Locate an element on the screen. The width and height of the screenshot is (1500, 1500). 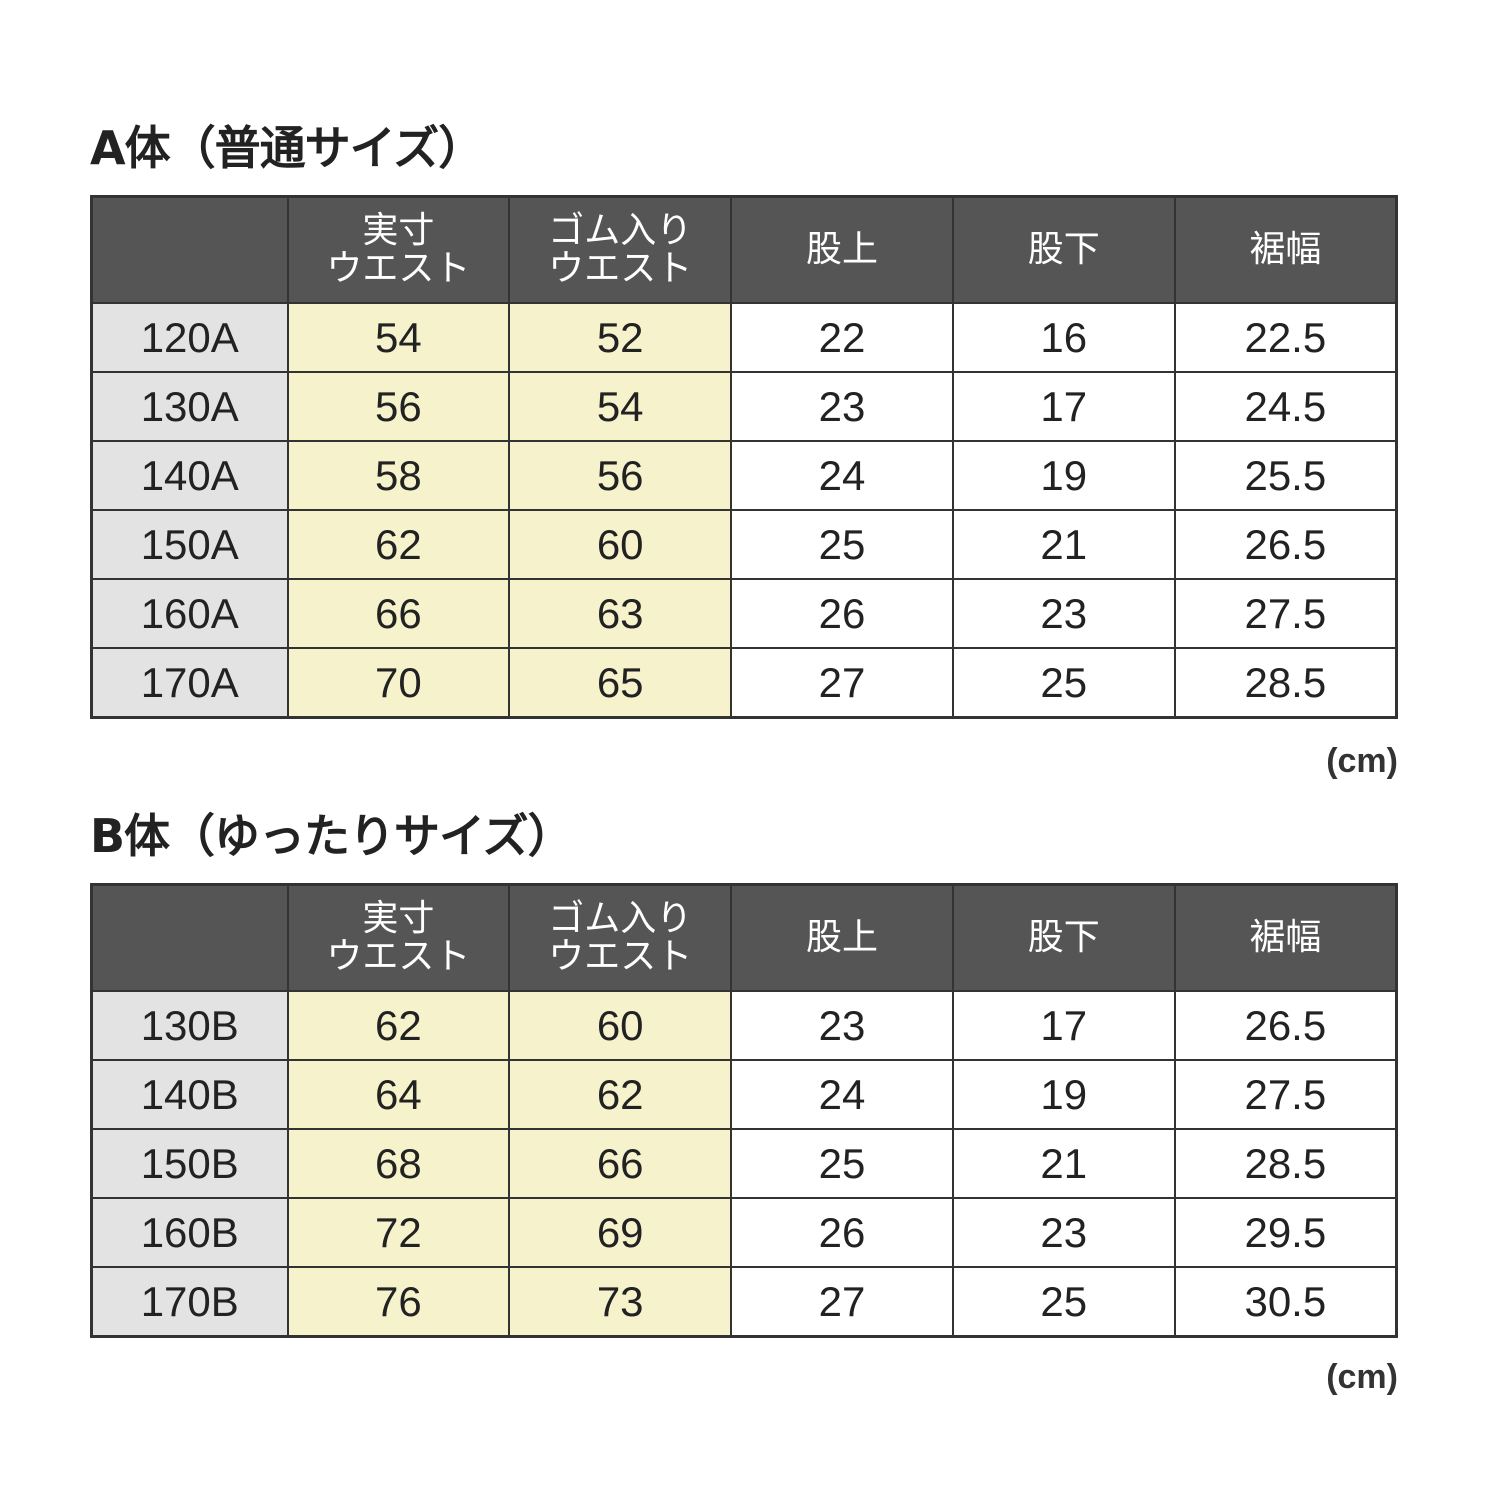
cell-elastic-waist: 65 is located at coordinates (620, 683).